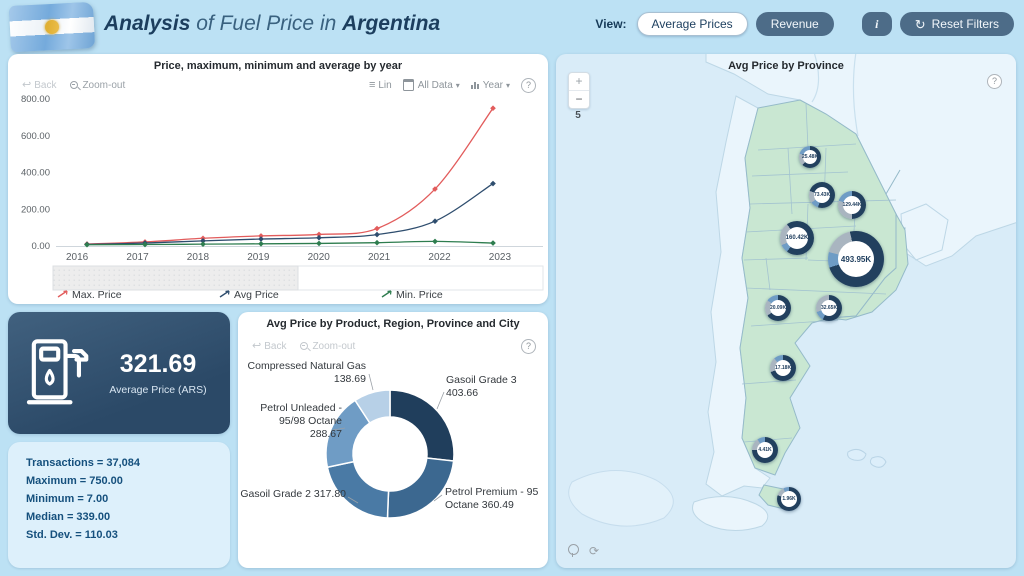 The width and height of the screenshot is (1024, 576). I want to click on donut-chart, so click(390, 446).